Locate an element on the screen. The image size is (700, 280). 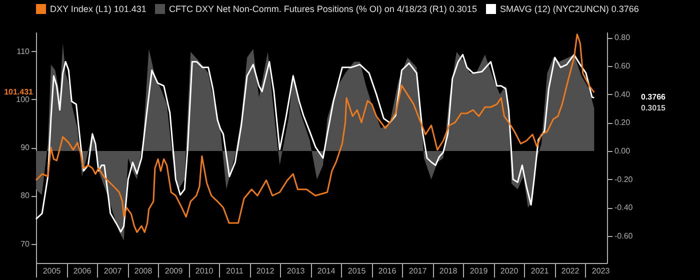
y2-tick-label: 0.40 is located at coordinates (622, 94).